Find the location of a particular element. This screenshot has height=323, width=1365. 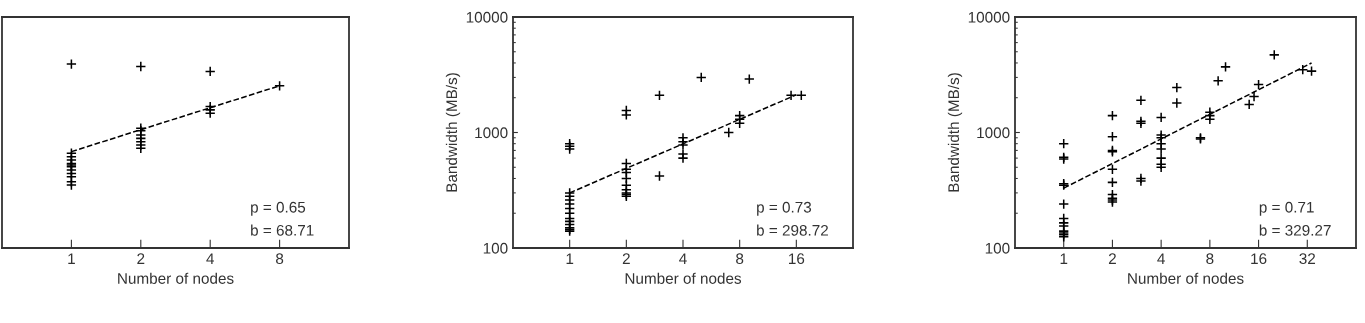

annotation: p = 0.71 is located at coordinates (1286, 208).